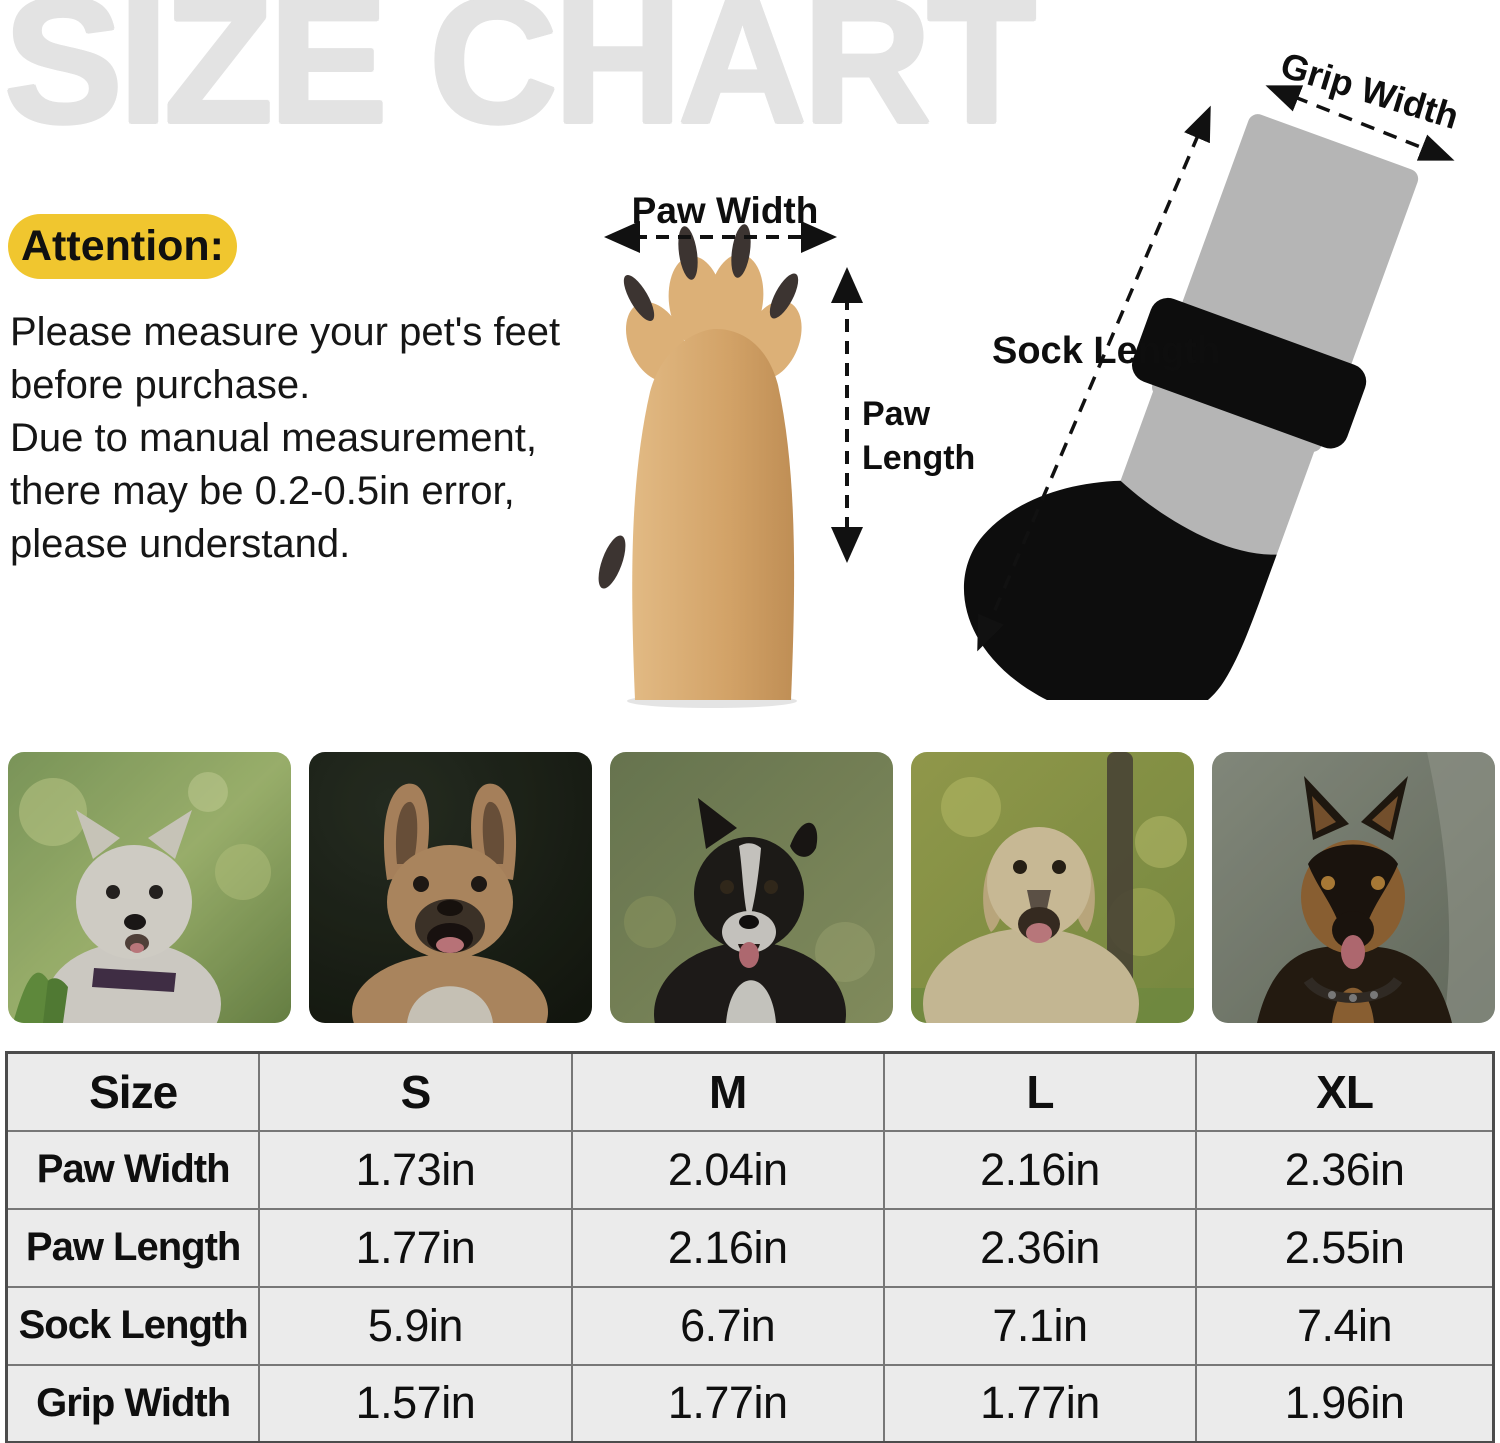  I want to click on attention-line: Please measure your pet's feet, so click(285, 332).